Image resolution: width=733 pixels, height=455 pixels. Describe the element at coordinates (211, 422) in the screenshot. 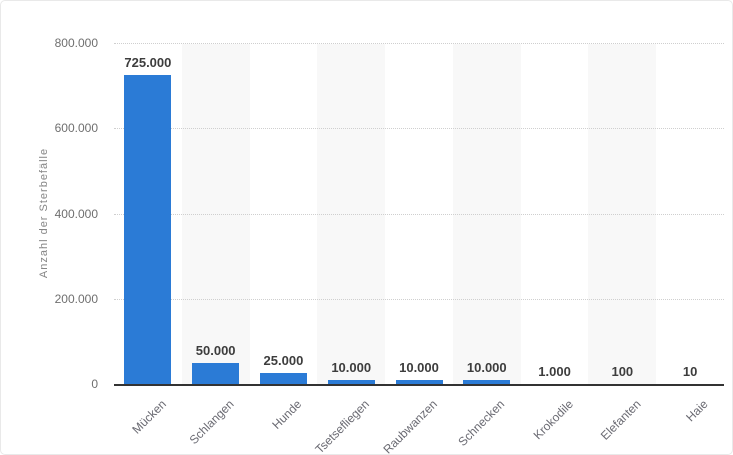

I see `x-category-label: Schlangen` at that location.